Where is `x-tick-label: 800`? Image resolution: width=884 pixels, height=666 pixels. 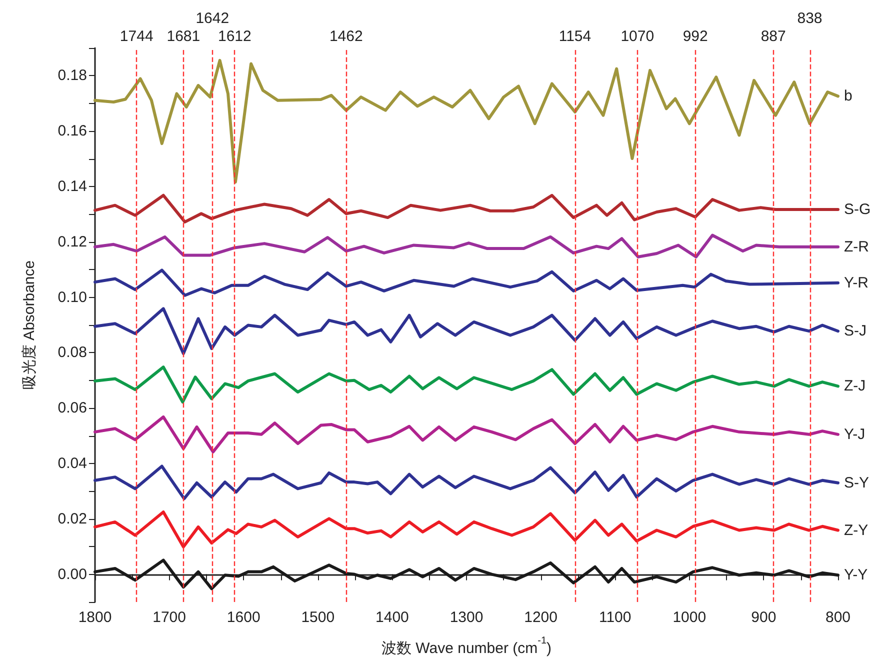
x-tick-label: 800 is located at coordinates (838, 617).